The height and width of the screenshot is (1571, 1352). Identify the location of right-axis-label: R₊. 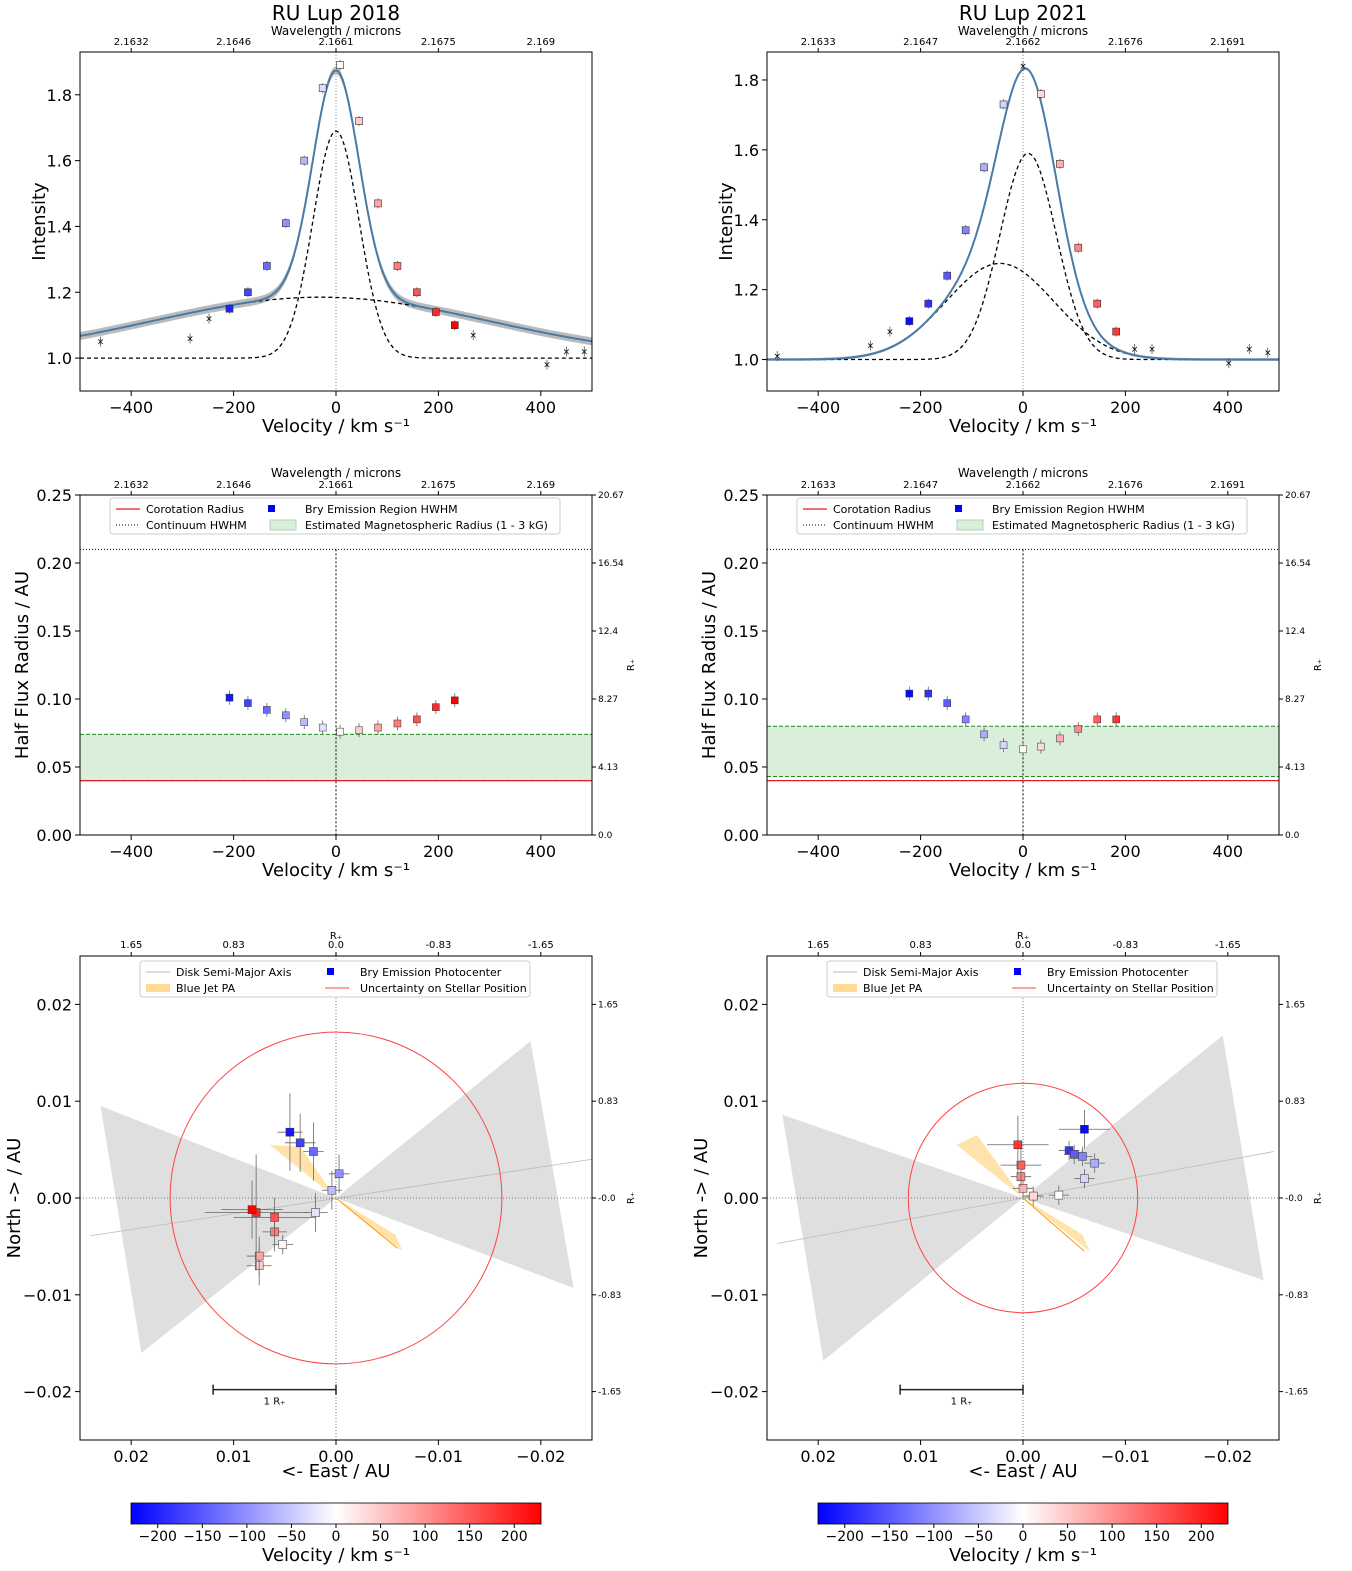
(631, 1198).